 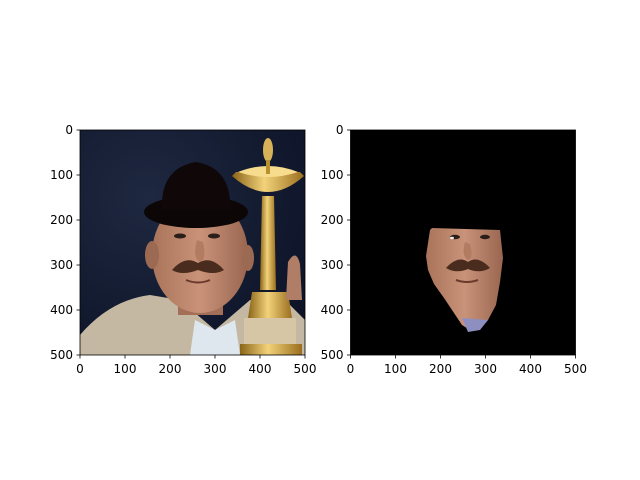 What do you see at coordinates (170, 369) in the screenshot?
I see `left-x-tick-label: 200` at bounding box center [170, 369].